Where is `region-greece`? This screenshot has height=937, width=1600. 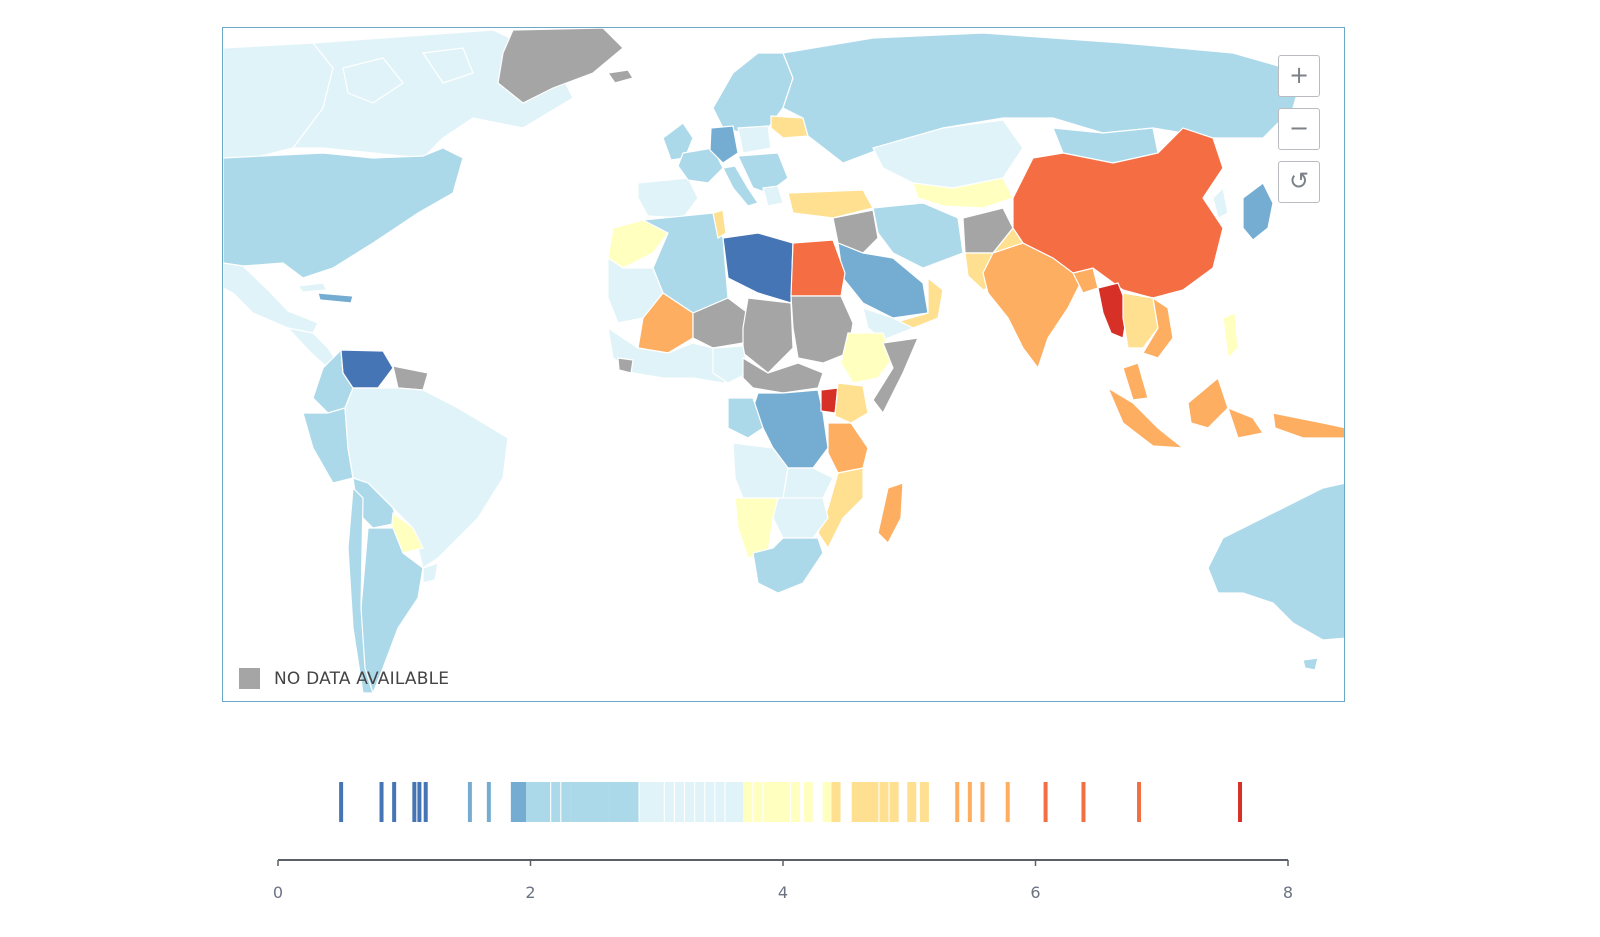
region-greece is located at coordinates (773, 196).